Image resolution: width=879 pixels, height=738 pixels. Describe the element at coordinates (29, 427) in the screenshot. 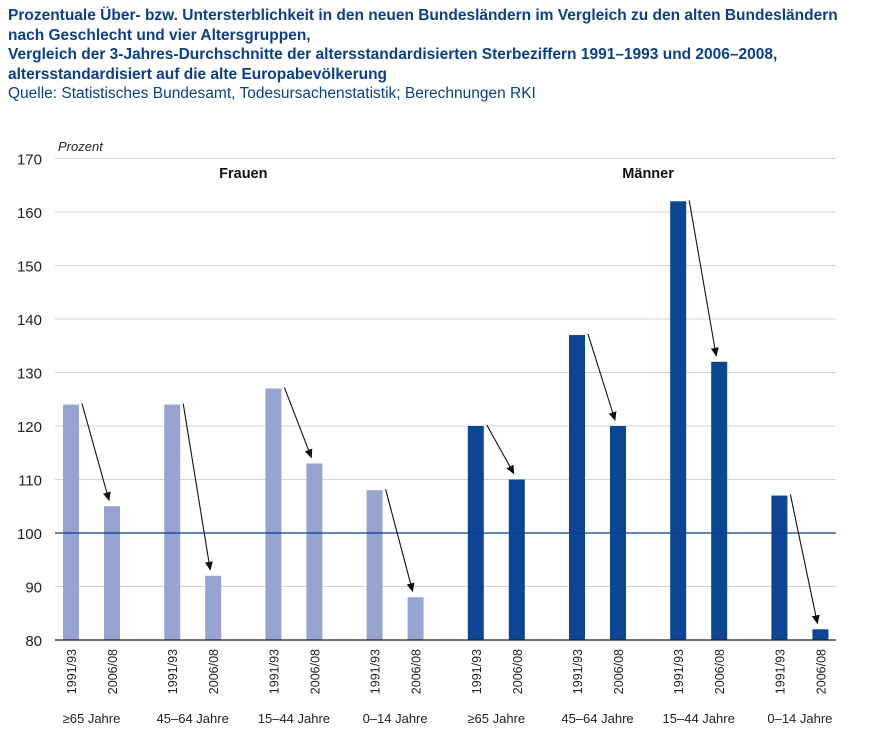

I see `y-tick-label: 120` at that location.